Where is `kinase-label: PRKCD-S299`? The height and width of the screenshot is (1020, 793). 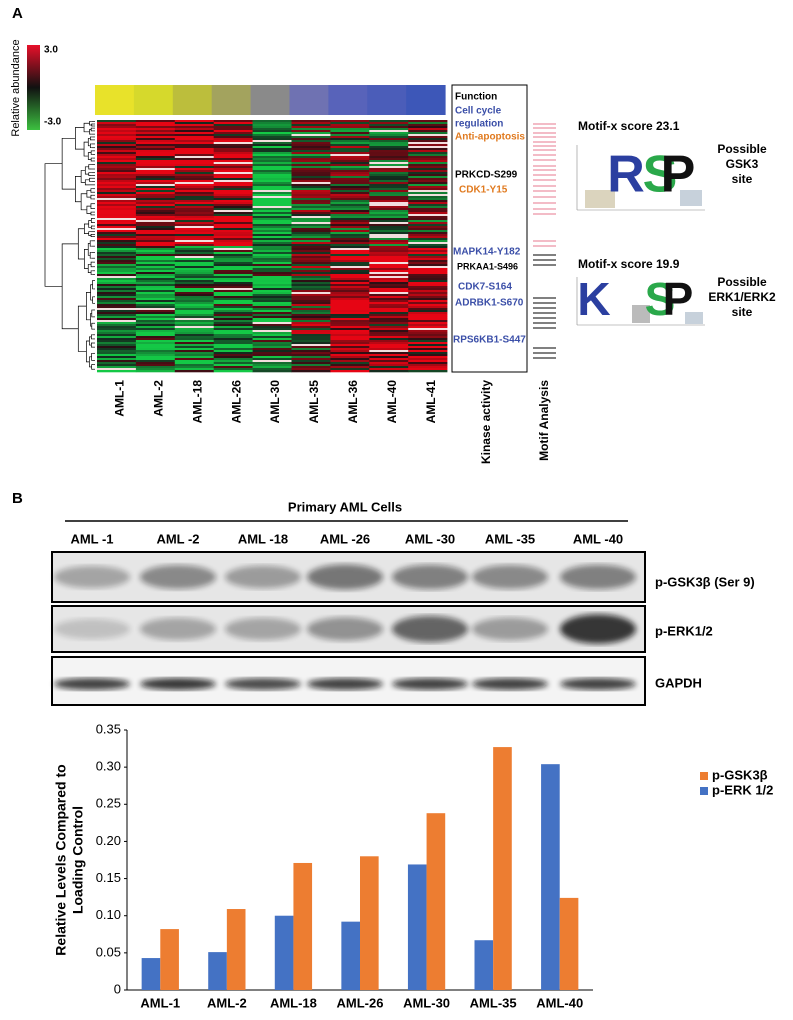
kinase-label: PRKCD-S299 is located at coordinates (486, 175).